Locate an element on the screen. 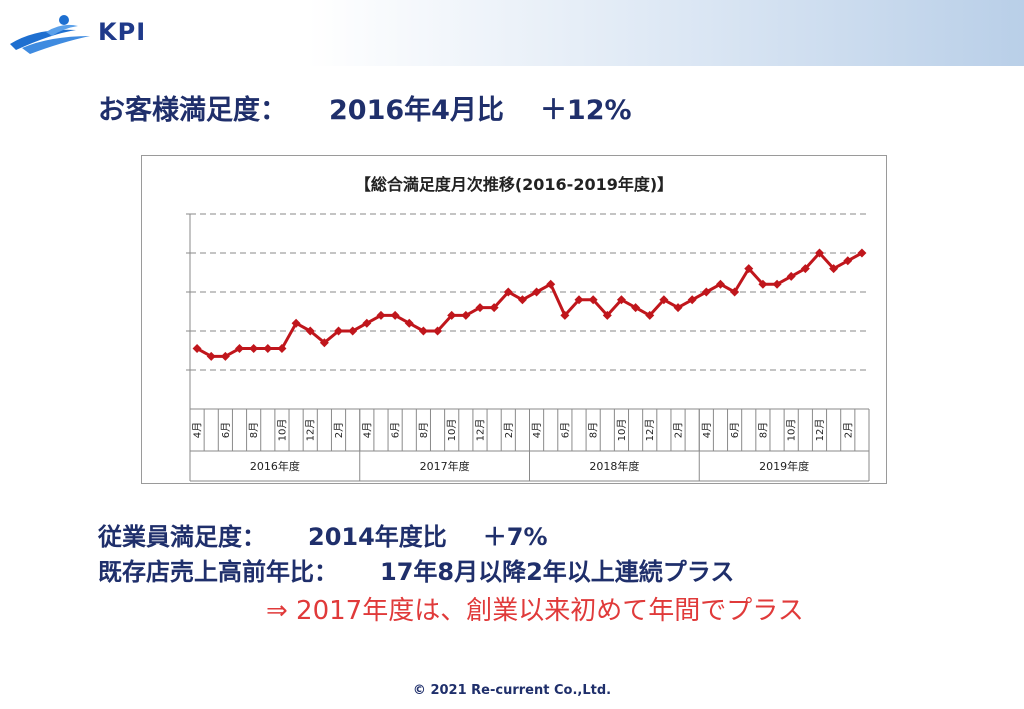 The image size is (1024, 709). employee-satisfaction-label: 従業員満足度： is located at coordinates (182, 537).